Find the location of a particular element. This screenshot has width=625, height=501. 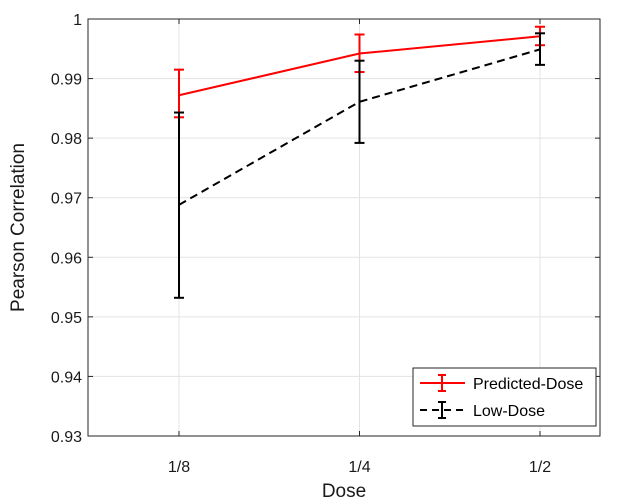

y-tick-label: 0.93 is located at coordinates (66, 437).